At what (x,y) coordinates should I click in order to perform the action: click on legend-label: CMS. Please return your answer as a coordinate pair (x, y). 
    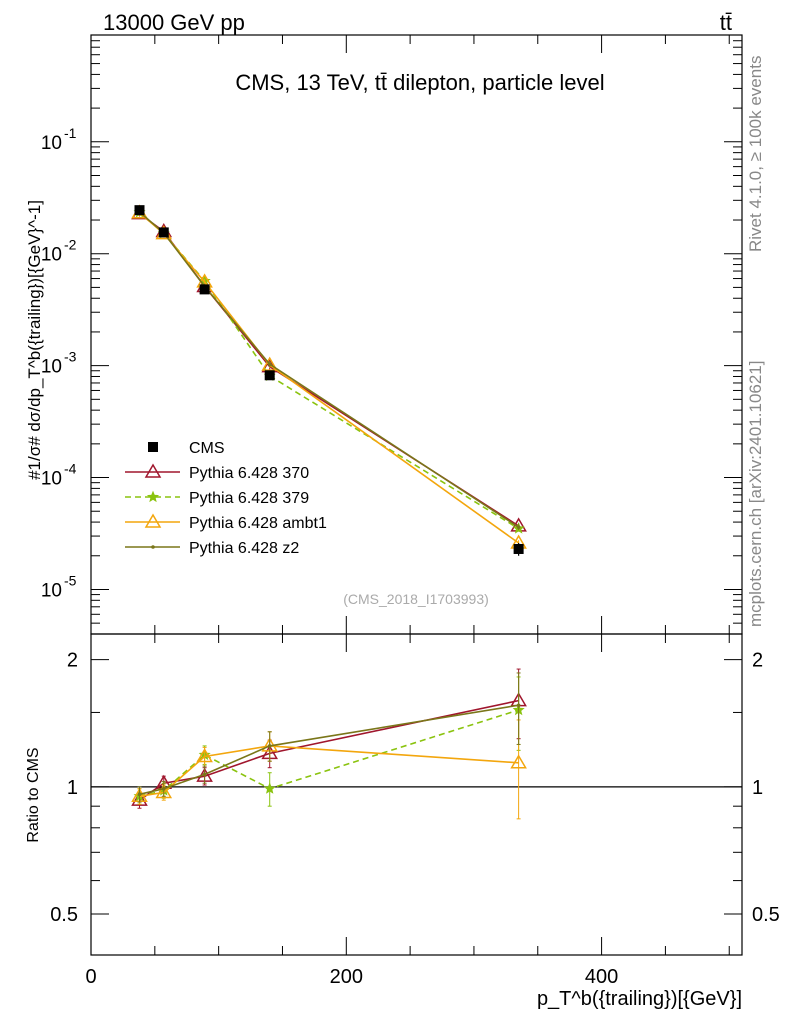
    Looking at the image, I should click on (207, 448).